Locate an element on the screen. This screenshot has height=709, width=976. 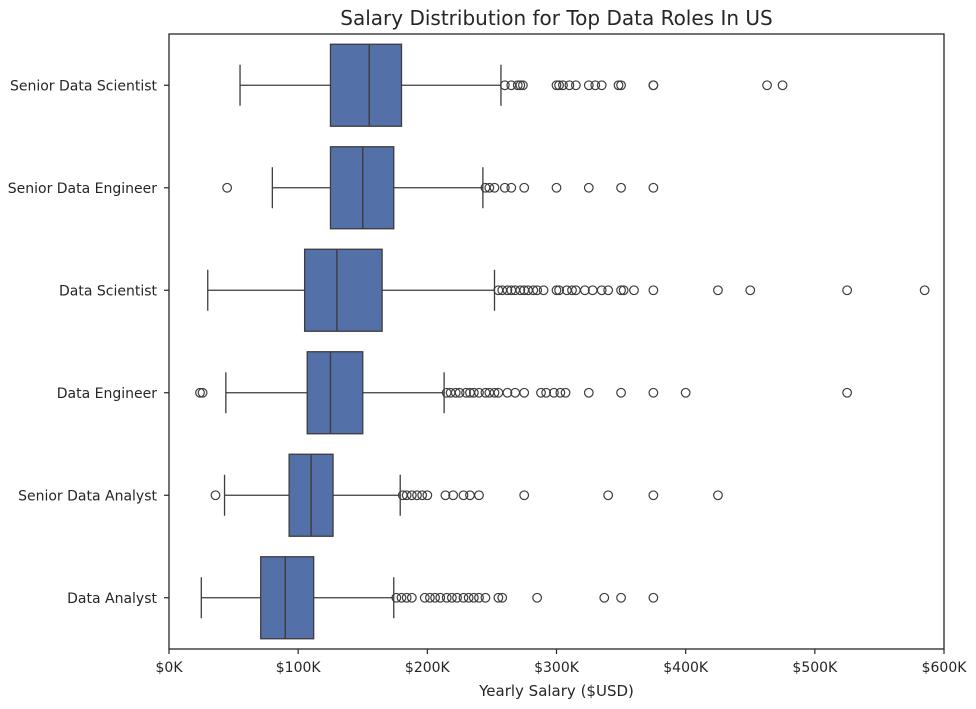
y-tick-label: Senior Data Analyst is located at coordinates (87, 496).